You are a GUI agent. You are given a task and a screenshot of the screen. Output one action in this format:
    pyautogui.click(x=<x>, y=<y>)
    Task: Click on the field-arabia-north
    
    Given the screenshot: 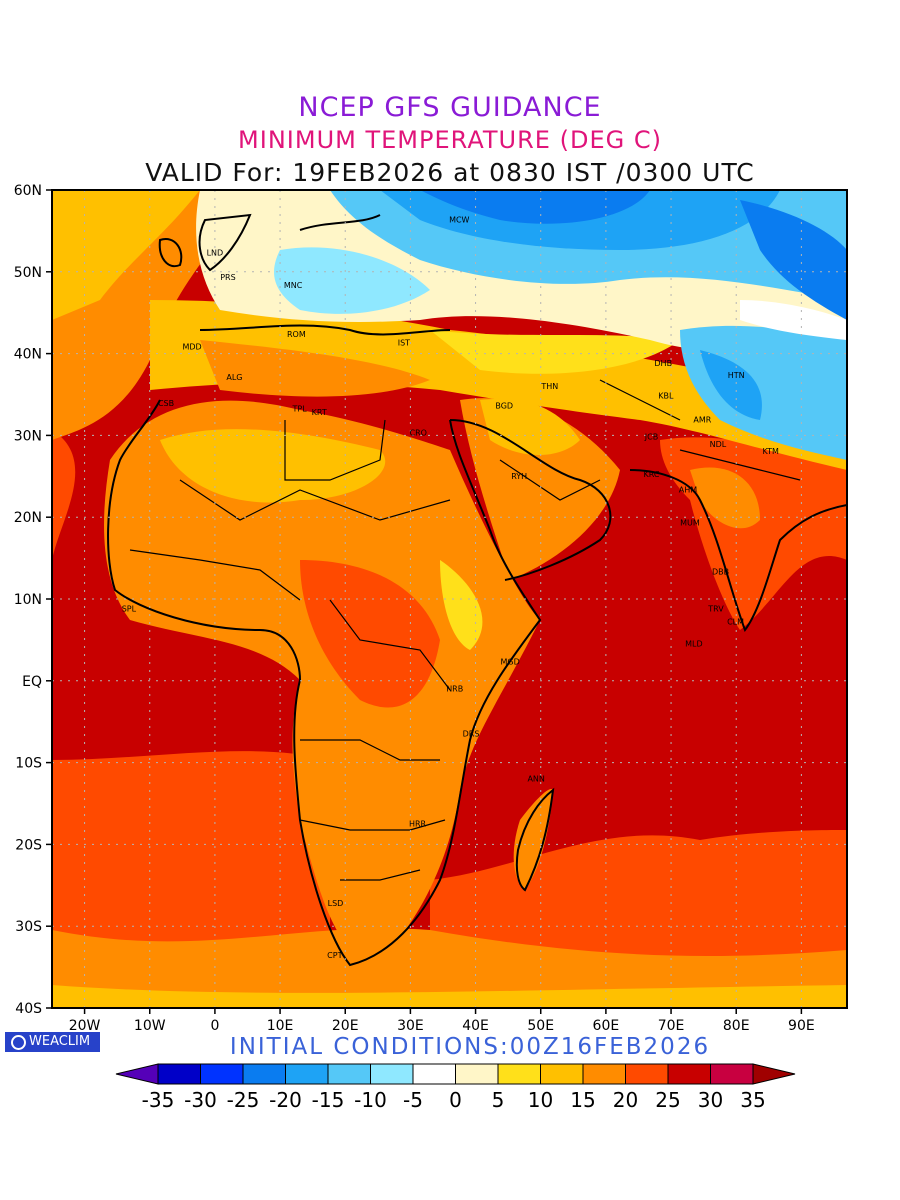 What is the action you would take?
    pyautogui.click(x=530, y=427)
    